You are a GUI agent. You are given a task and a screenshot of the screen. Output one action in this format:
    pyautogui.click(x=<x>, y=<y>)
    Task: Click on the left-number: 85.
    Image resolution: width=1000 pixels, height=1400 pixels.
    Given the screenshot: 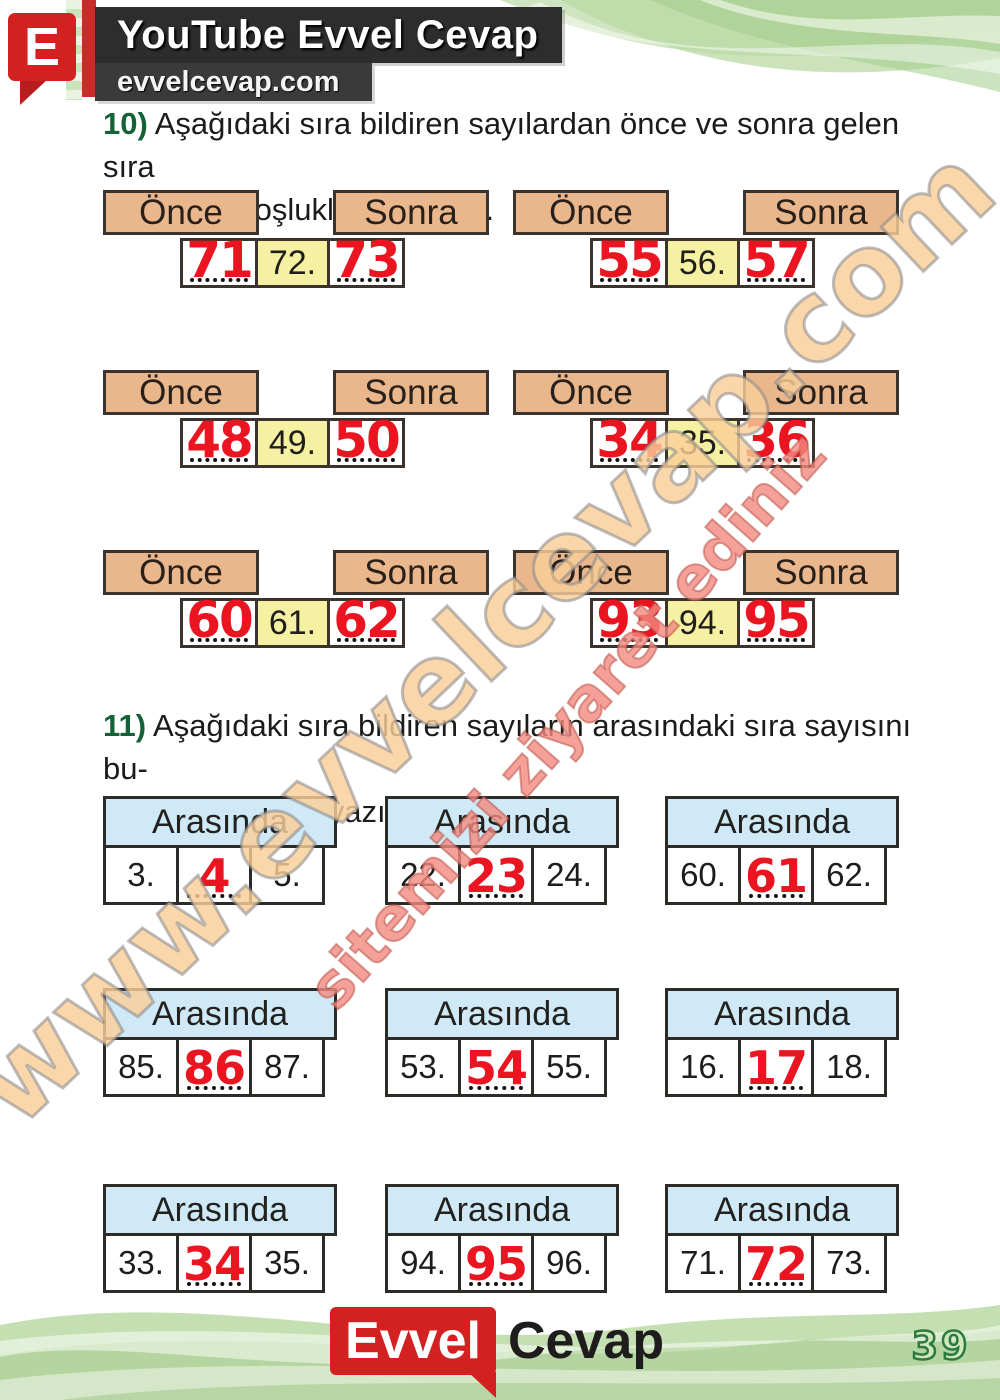 What is the action you would take?
    pyautogui.click(x=141, y=1066)
    